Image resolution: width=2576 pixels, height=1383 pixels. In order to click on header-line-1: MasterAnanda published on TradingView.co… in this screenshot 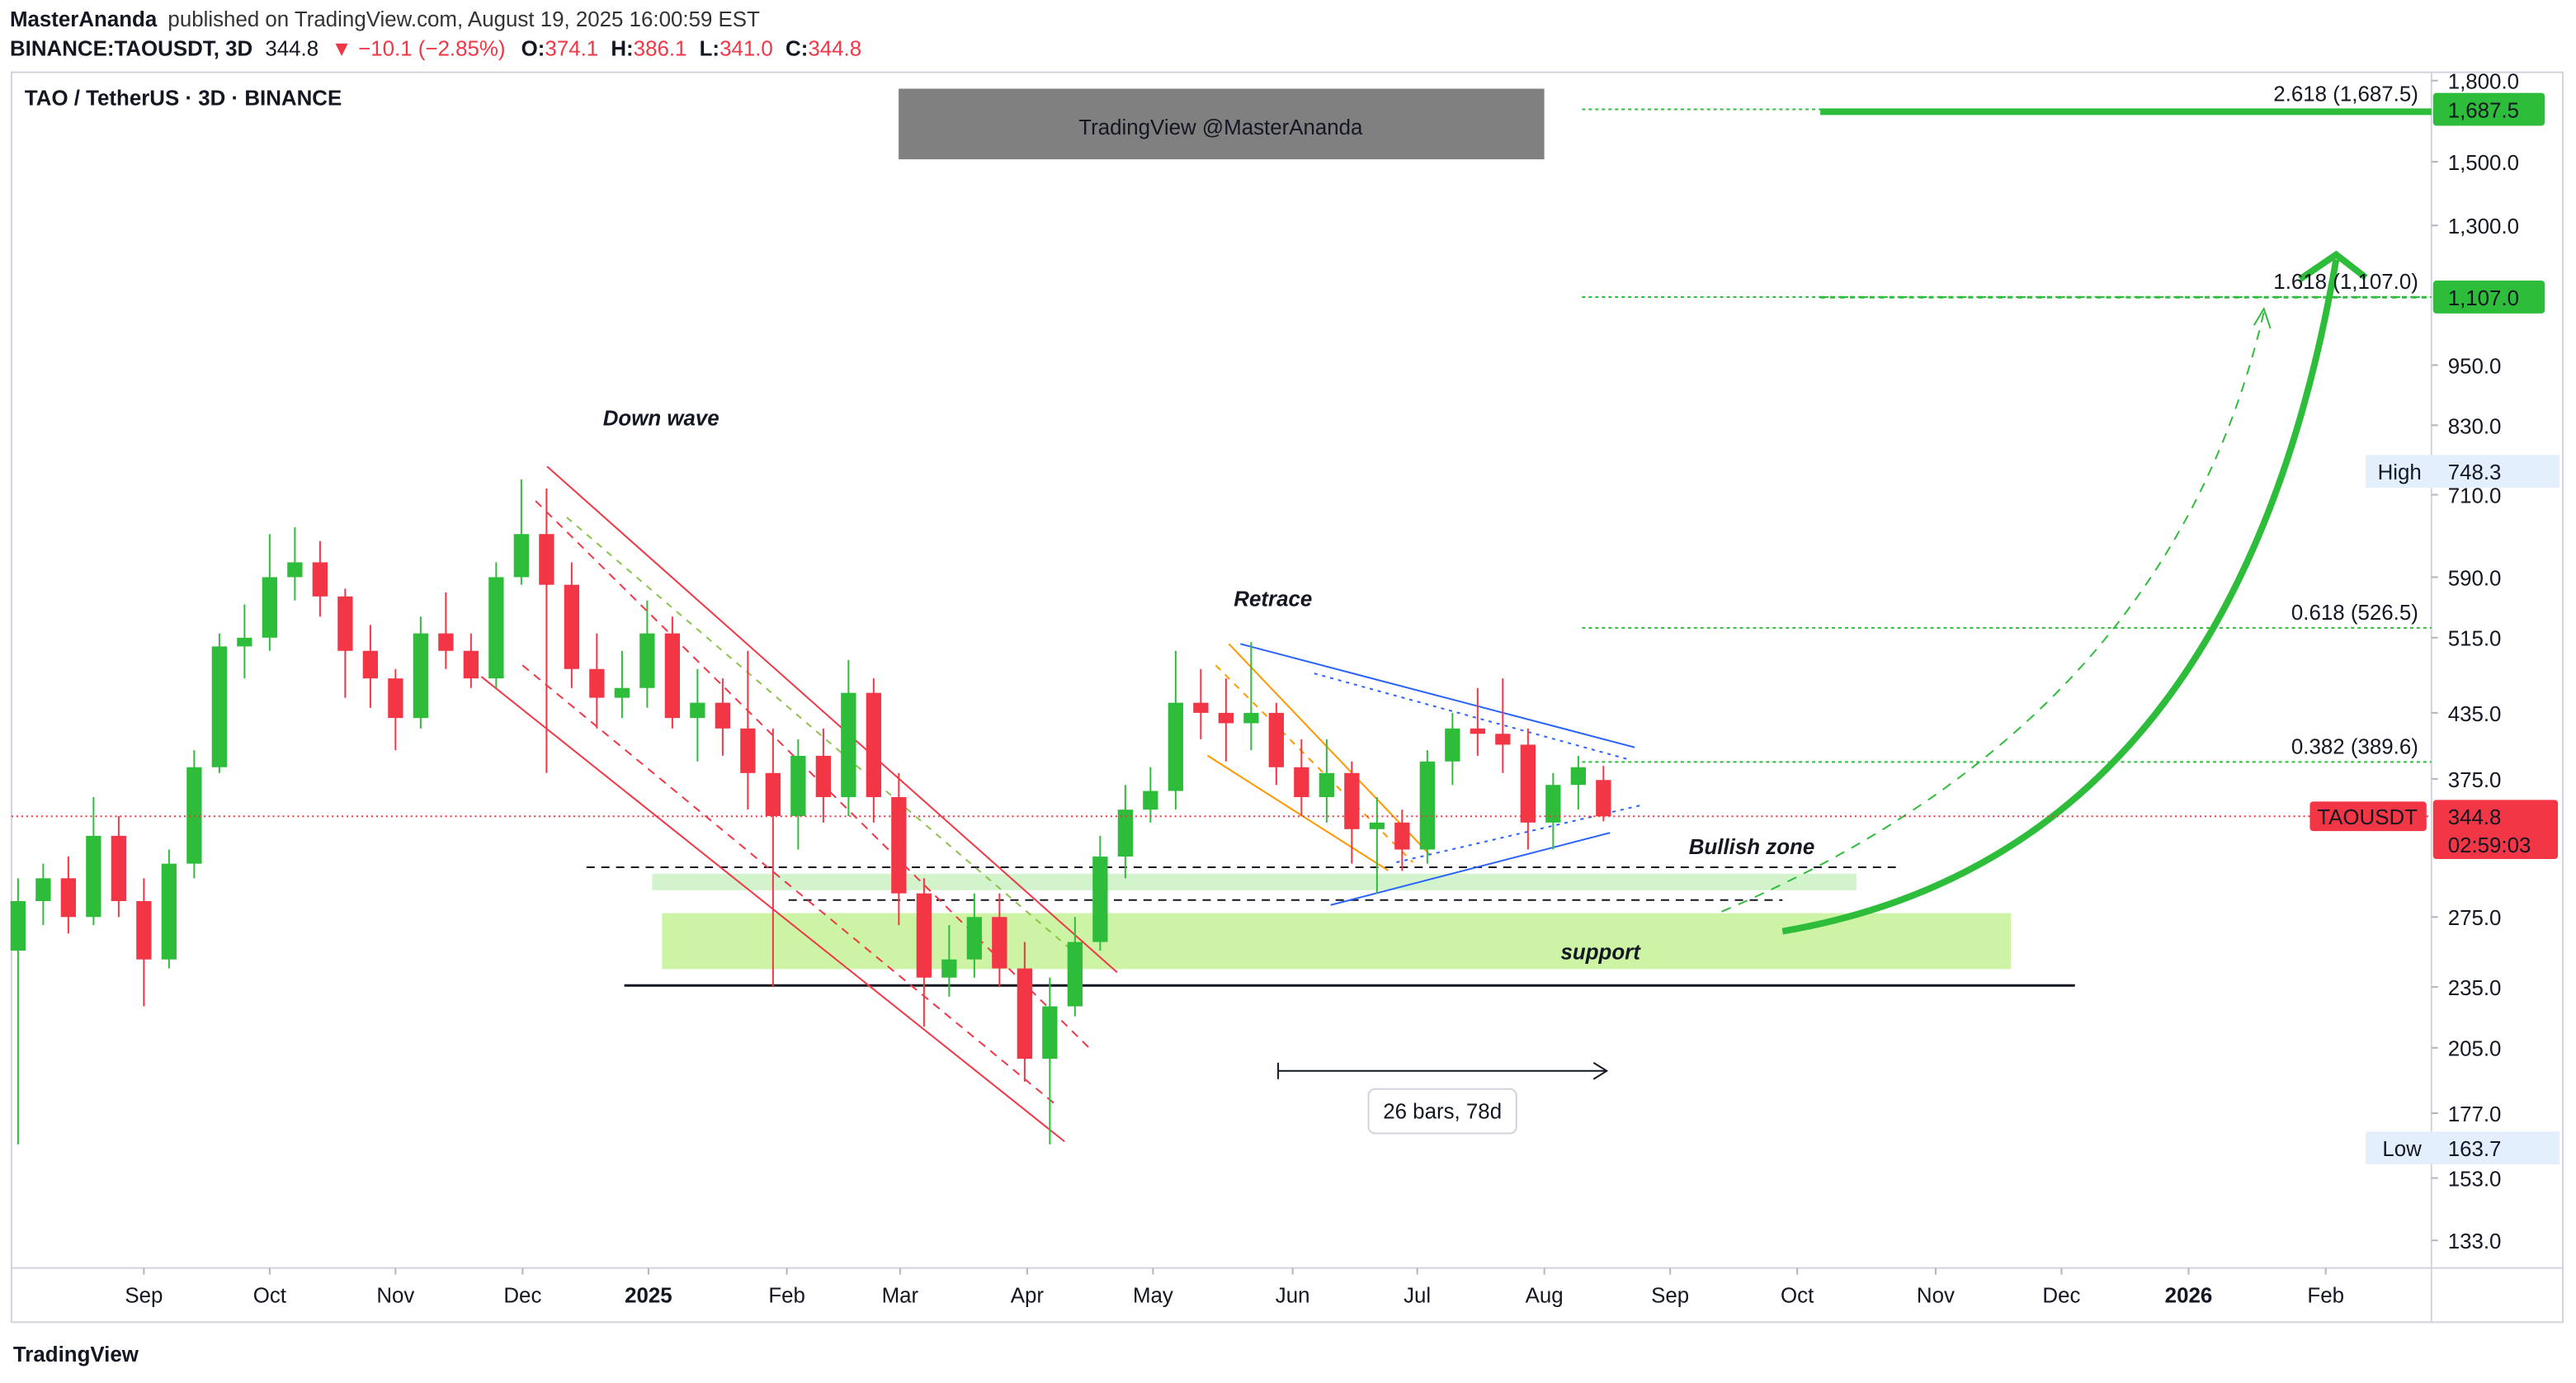, I will do `click(385, 19)`.